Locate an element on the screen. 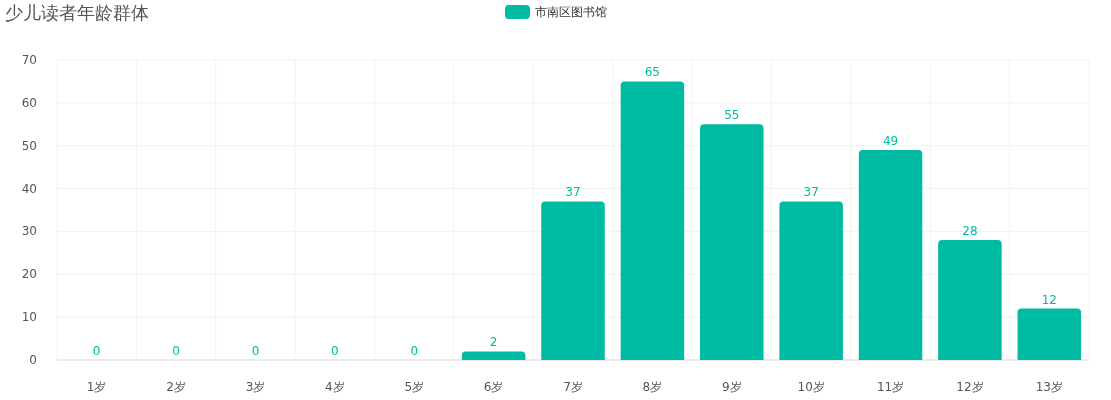 This screenshot has height=400, width=1111. data-label: 28 is located at coordinates (970, 231).